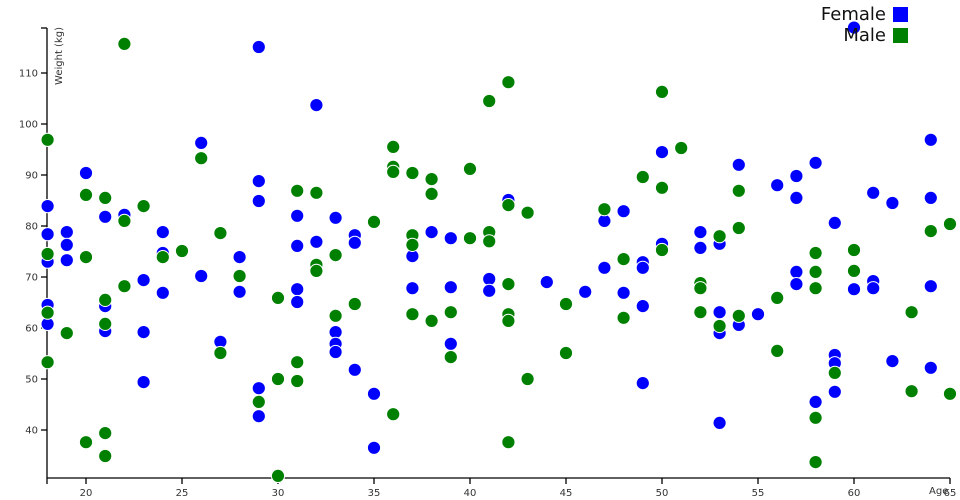 This screenshot has width=960, height=500. What do you see at coordinates (31, 227) in the screenshot?
I see `y-tick-label: 80` at bounding box center [31, 227].